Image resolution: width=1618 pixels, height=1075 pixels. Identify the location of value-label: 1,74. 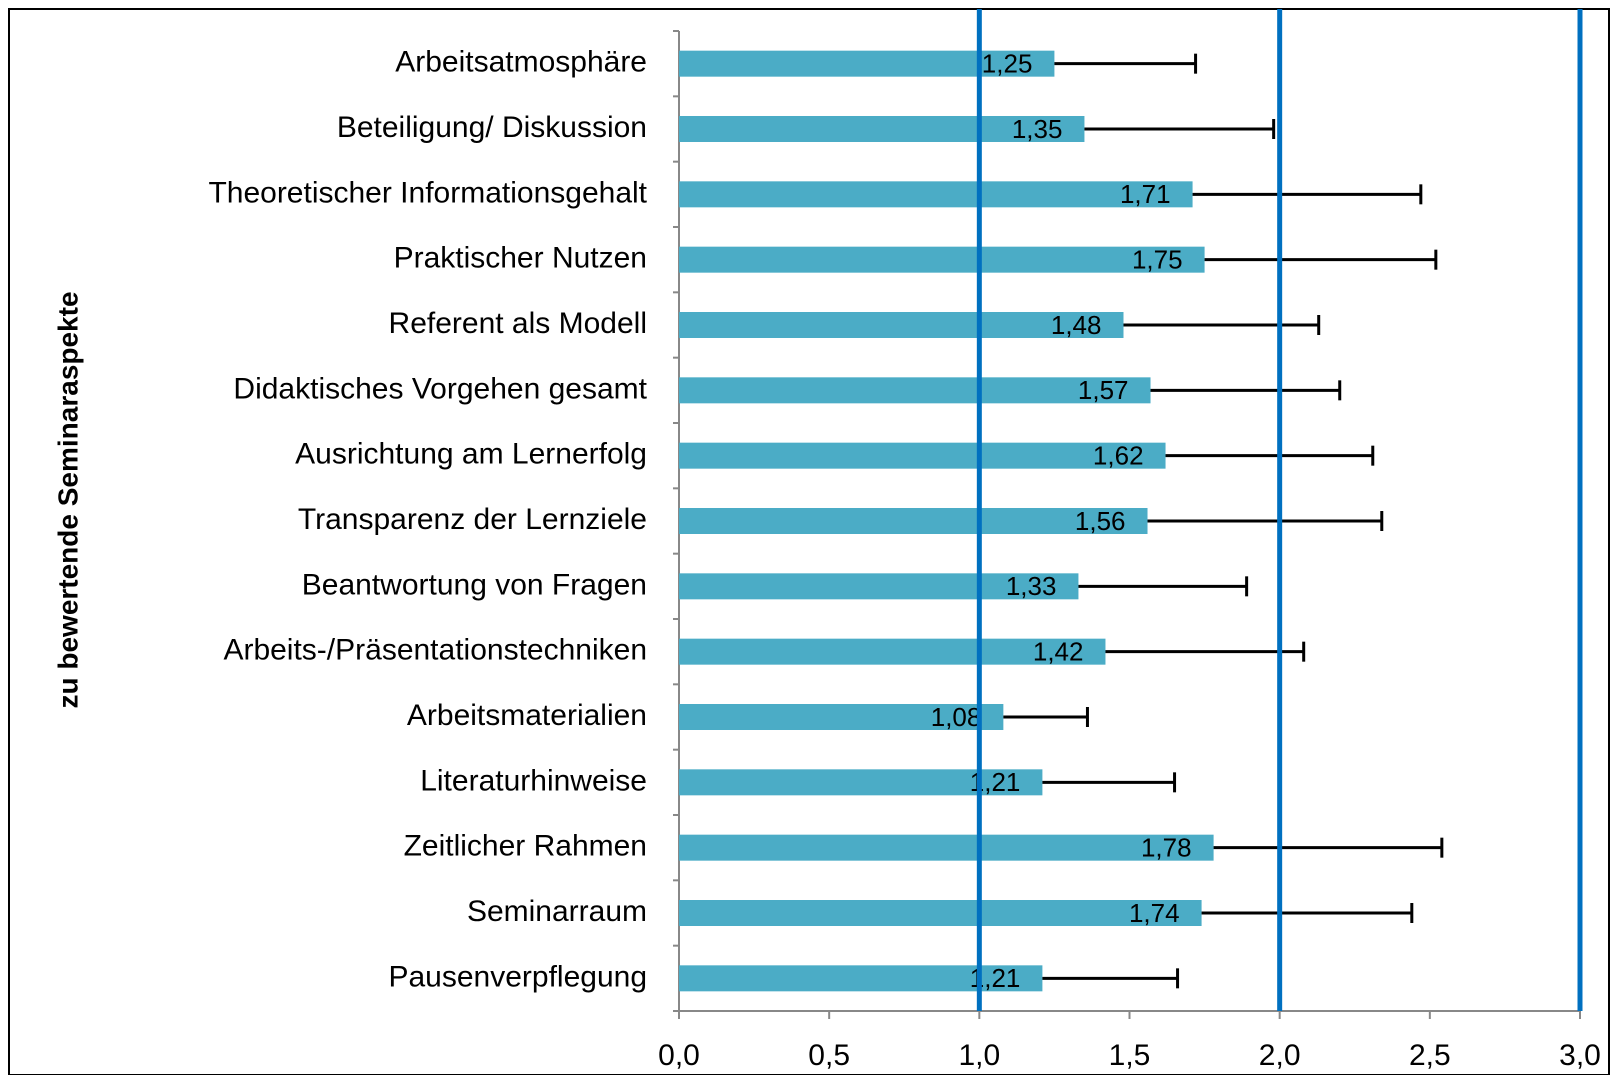
(1154, 913).